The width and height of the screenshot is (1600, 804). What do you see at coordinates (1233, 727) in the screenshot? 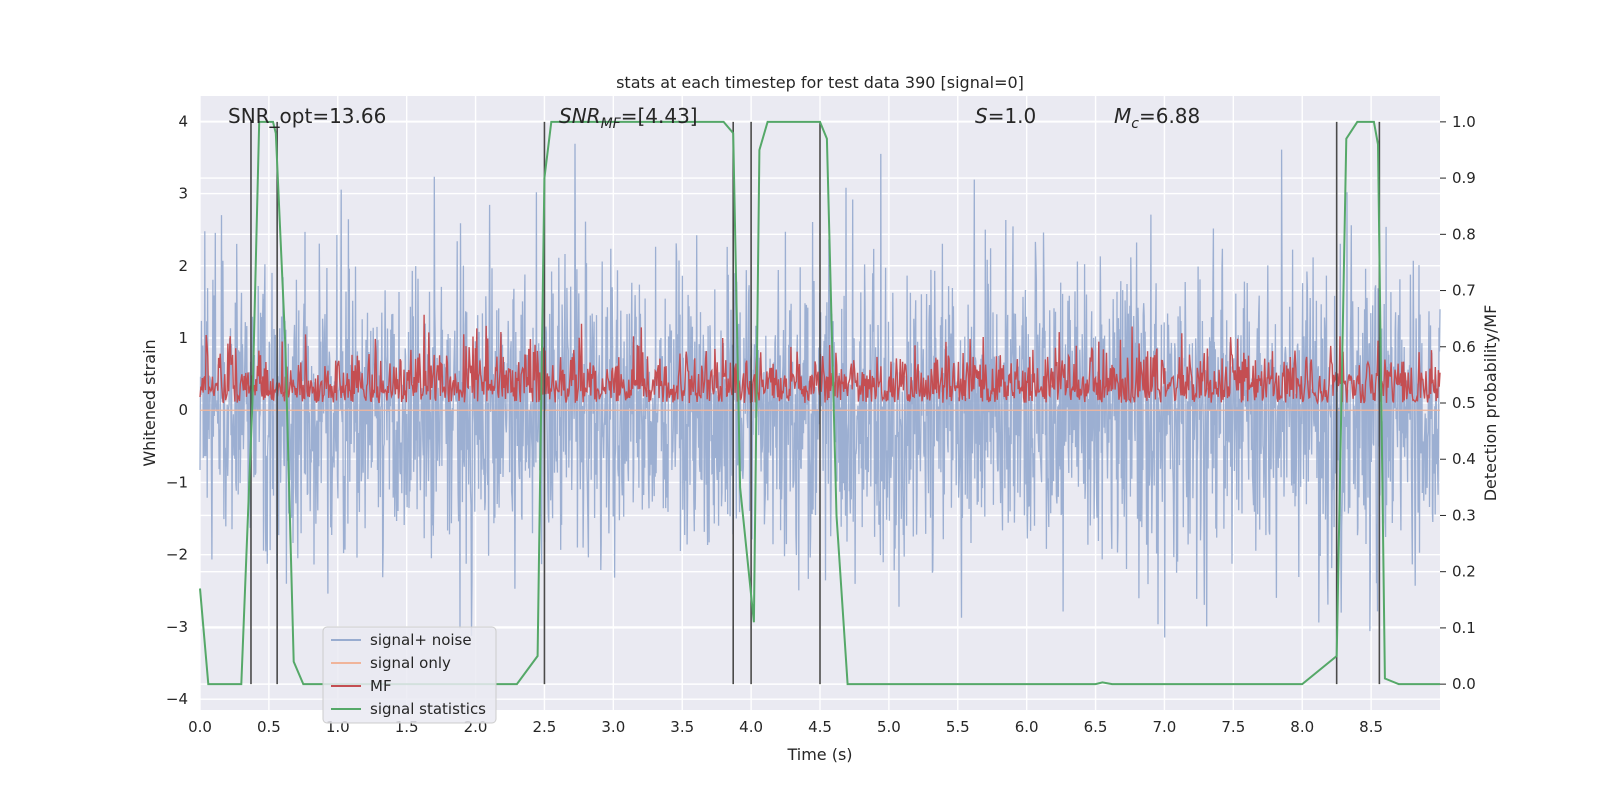
I see `x-tick-label: 7.5` at bounding box center [1233, 727].